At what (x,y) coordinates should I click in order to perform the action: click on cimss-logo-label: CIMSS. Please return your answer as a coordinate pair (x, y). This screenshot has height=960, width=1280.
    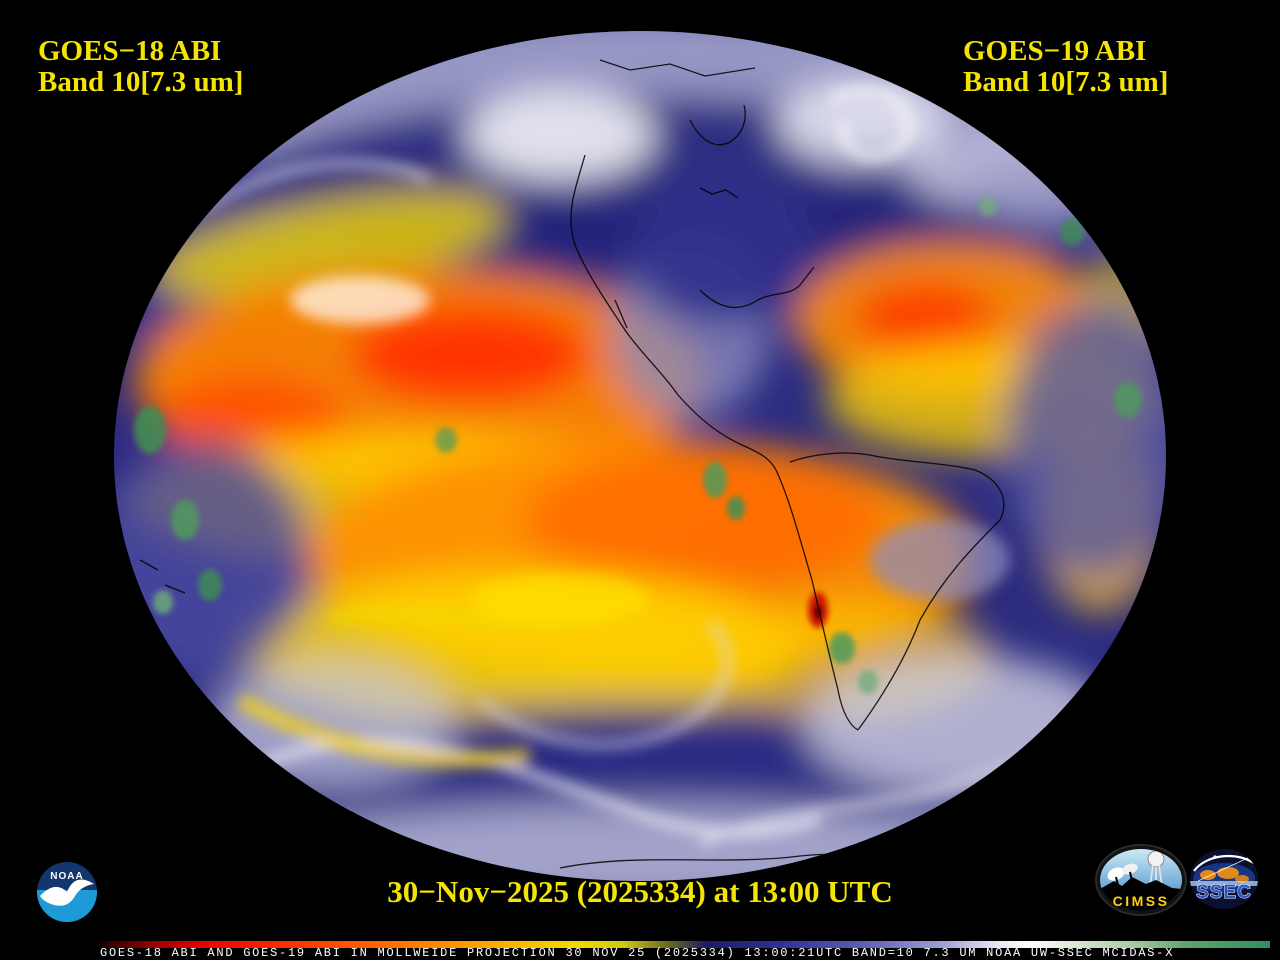
    Looking at the image, I should click on (1141, 901).